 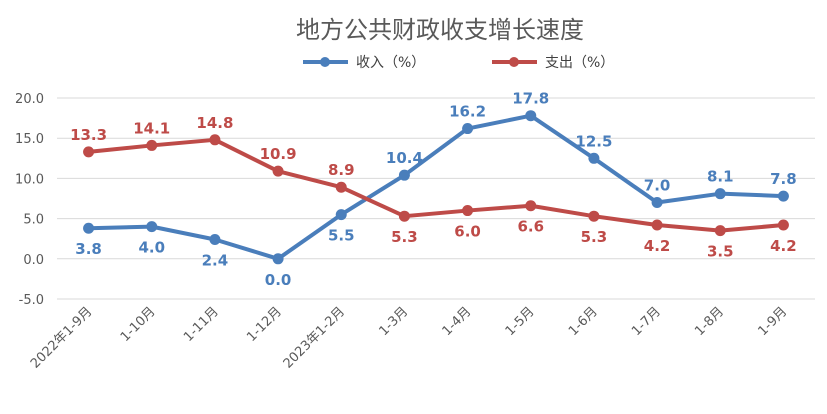 I want to click on income-data-label: 17.8, so click(x=530, y=99).